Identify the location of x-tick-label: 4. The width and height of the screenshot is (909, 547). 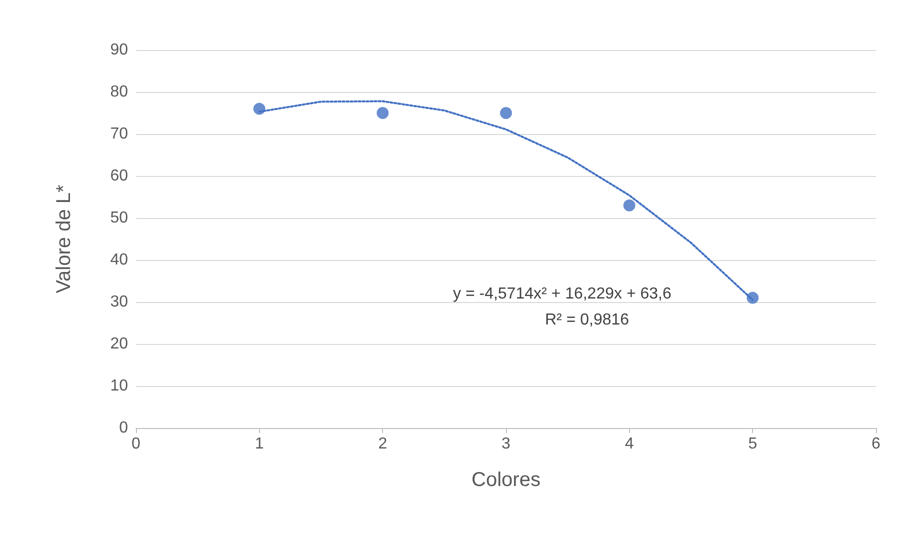
(629, 444).